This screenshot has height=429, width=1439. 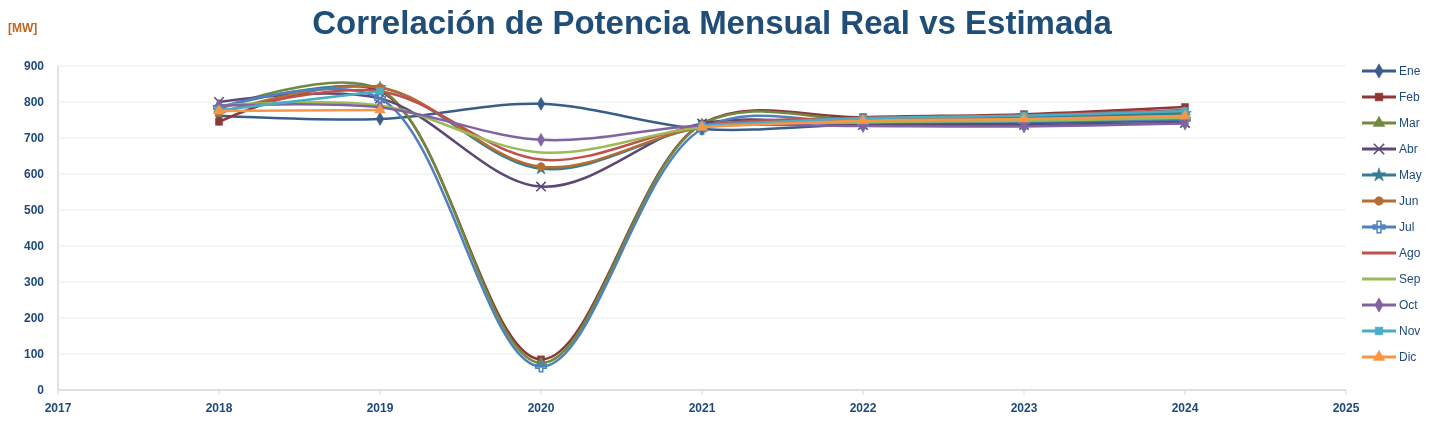 I want to click on legend-label: Dic, so click(x=1408, y=357).